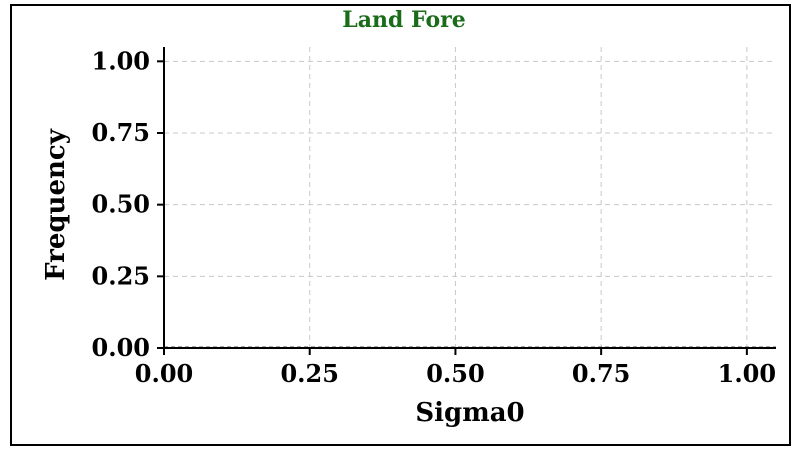 The height and width of the screenshot is (450, 805). Describe the element at coordinates (121, 132) in the screenshot. I see `y-tick-label: 0.75` at that location.